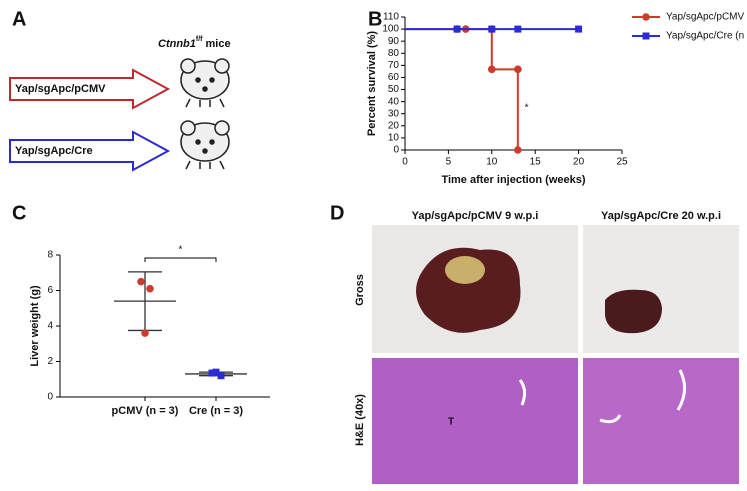 The width and height of the screenshot is (747, 491). Describe the element at coordinates (394, 53) in the screenshot. I see `y-tick-label: 80` at that location.